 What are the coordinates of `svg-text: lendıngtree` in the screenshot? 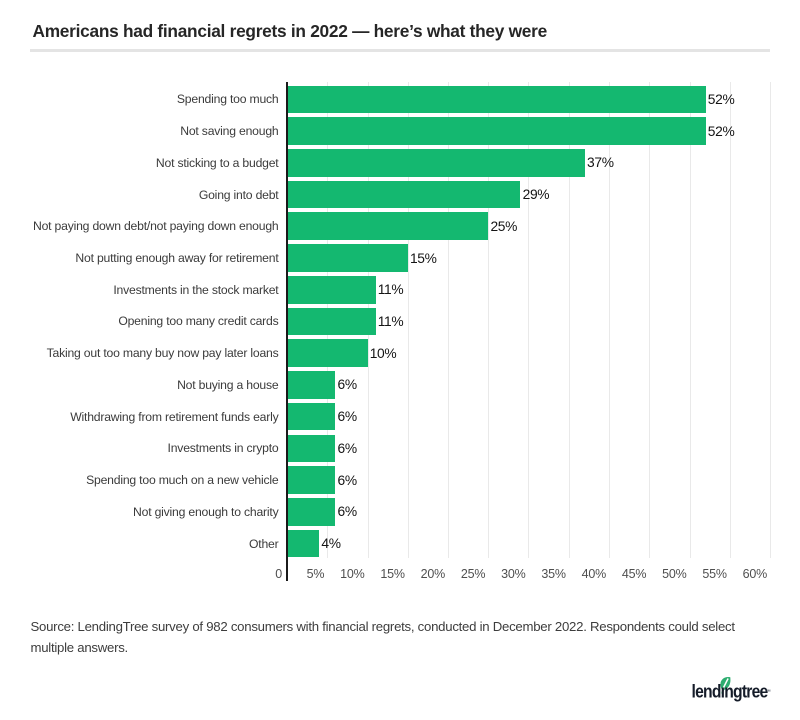 It's located at (730, 692).